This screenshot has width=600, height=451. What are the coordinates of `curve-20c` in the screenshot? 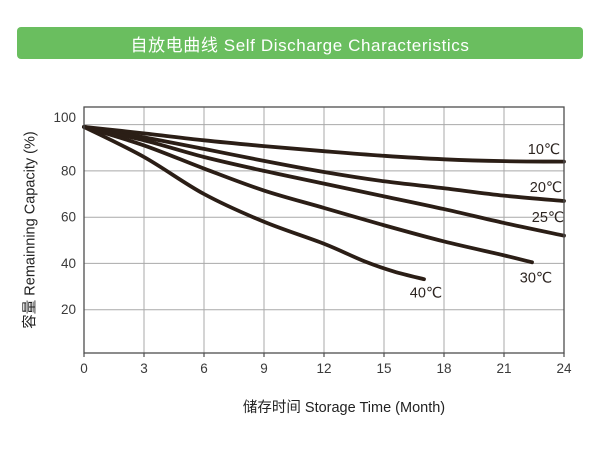 It's located at (324, 164).